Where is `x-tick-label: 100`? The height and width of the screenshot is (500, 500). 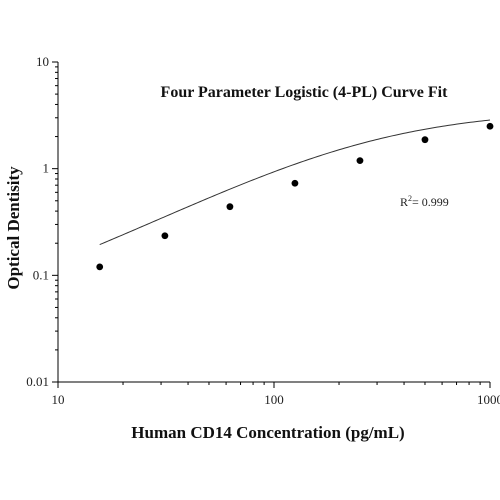 x-tick-label: 100 is located at coordinates (274, 399).